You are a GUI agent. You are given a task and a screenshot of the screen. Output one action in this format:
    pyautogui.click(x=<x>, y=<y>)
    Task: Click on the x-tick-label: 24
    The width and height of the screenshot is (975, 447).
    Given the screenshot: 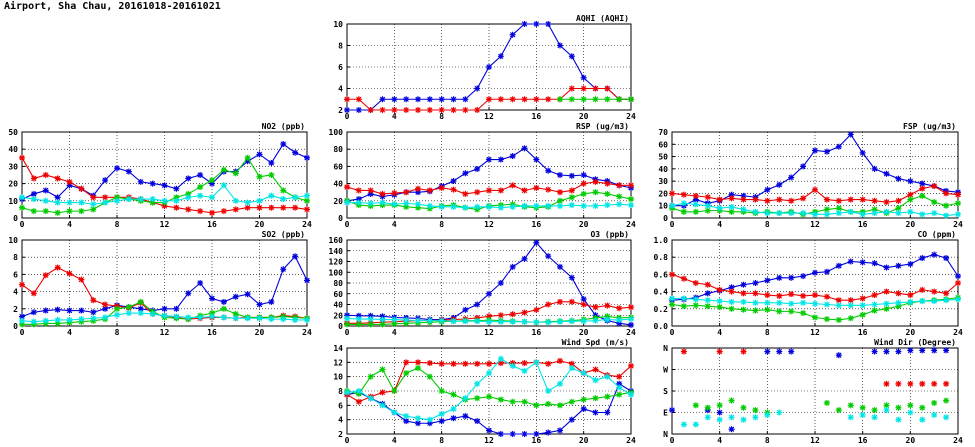 What is the action you would take?
    pyautogui.click(x=307, y=332)
    